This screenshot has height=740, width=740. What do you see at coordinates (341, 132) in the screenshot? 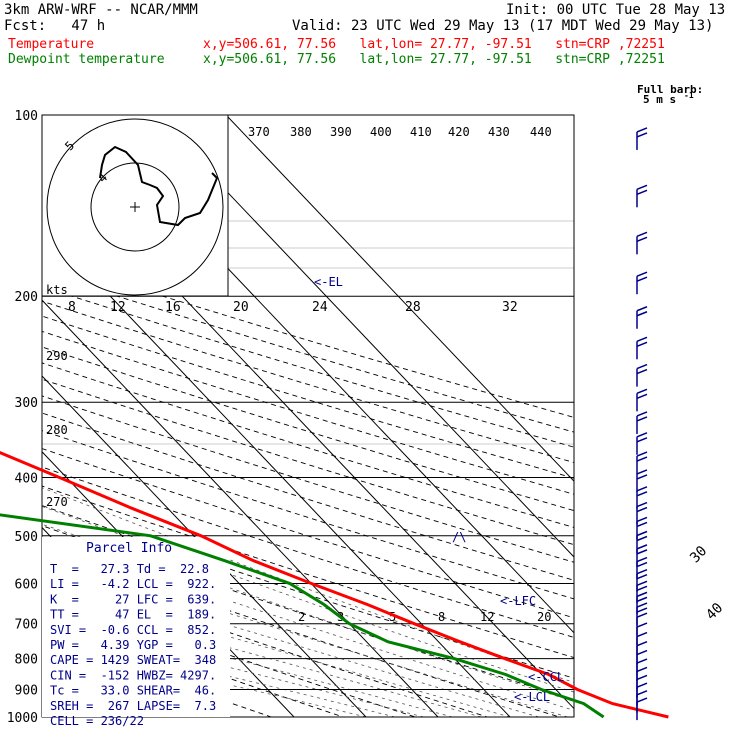
I see `theta-e-label: 390` at bounding box center [341, 132].